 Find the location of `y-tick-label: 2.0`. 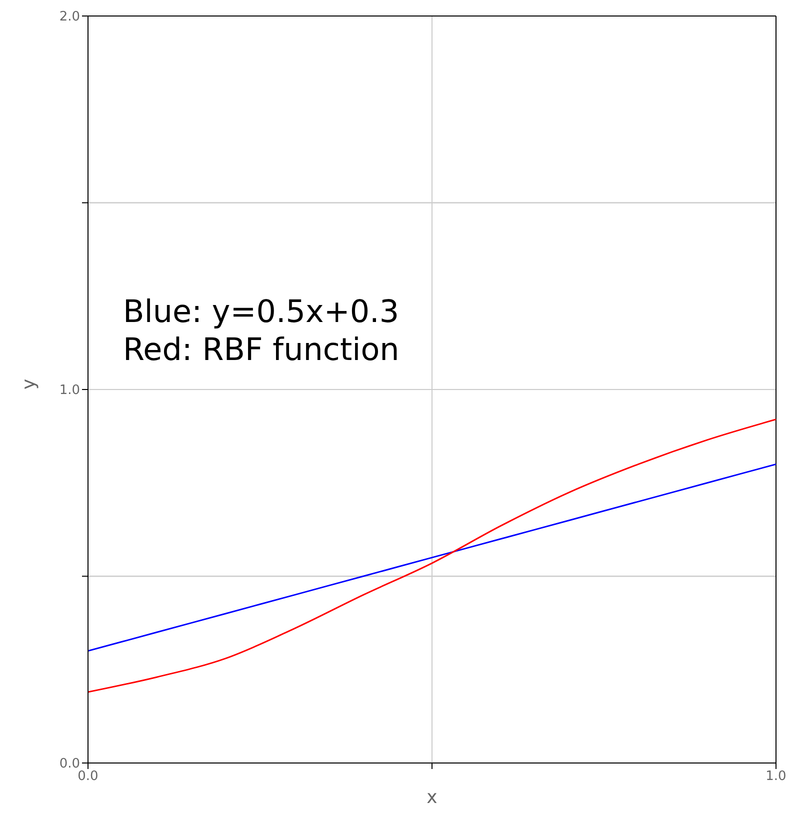

y-tick-label: 2.0 is located at coordinates (69, 17).